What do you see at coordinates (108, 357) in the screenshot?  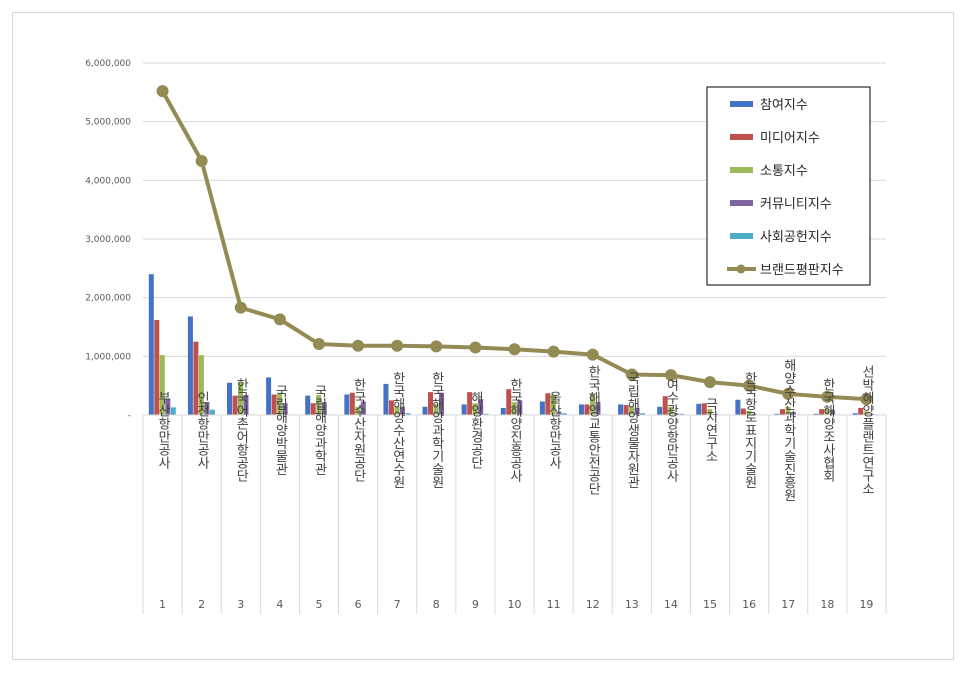 I see `y-tick-label: 1,000,000` at bounding box center [108, 357].